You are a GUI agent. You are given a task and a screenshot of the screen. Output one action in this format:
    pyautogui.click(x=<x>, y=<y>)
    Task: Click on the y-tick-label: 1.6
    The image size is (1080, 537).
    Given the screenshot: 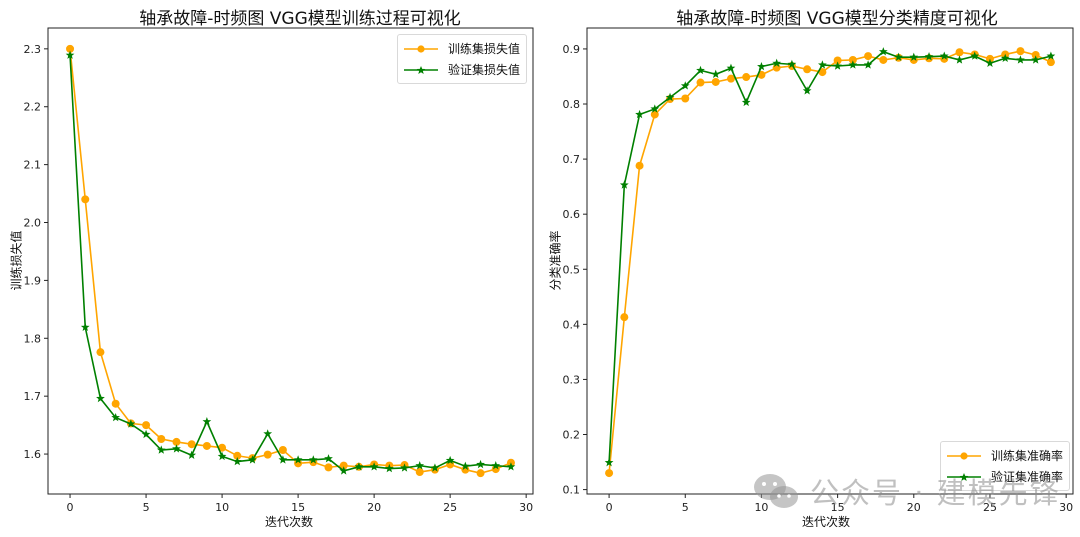 What is the action you would take?
    pyautogui.click(x=33, y=454)
    